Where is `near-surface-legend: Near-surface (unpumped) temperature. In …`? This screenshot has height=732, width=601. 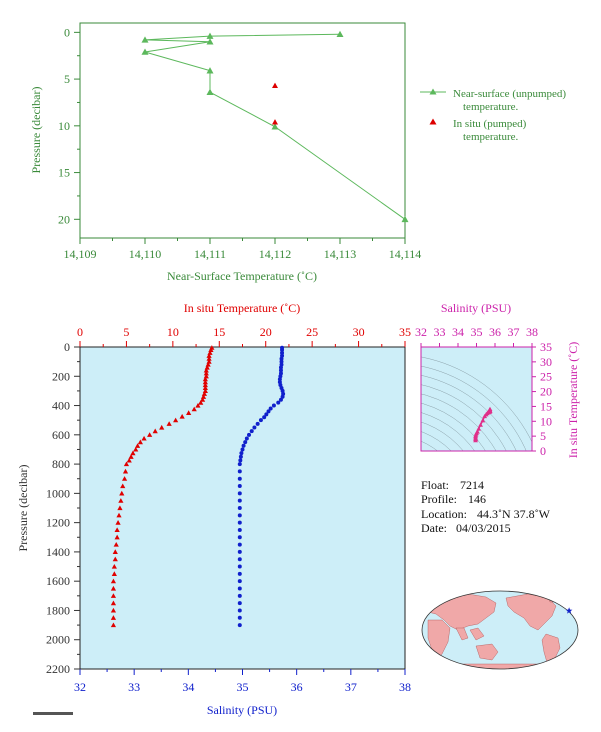 near-surface-legend: Near-surface (unpumped) temperature. In … is located at coordinates (493, 115).